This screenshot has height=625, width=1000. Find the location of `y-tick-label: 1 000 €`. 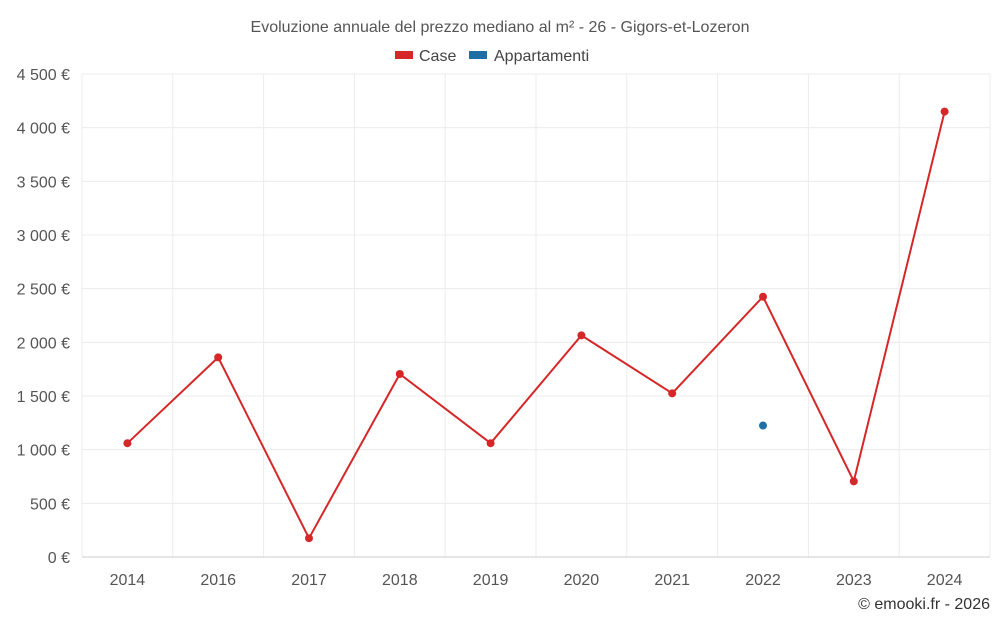

y-tick-label: 1 000 € is located at coordinates (43, 451).